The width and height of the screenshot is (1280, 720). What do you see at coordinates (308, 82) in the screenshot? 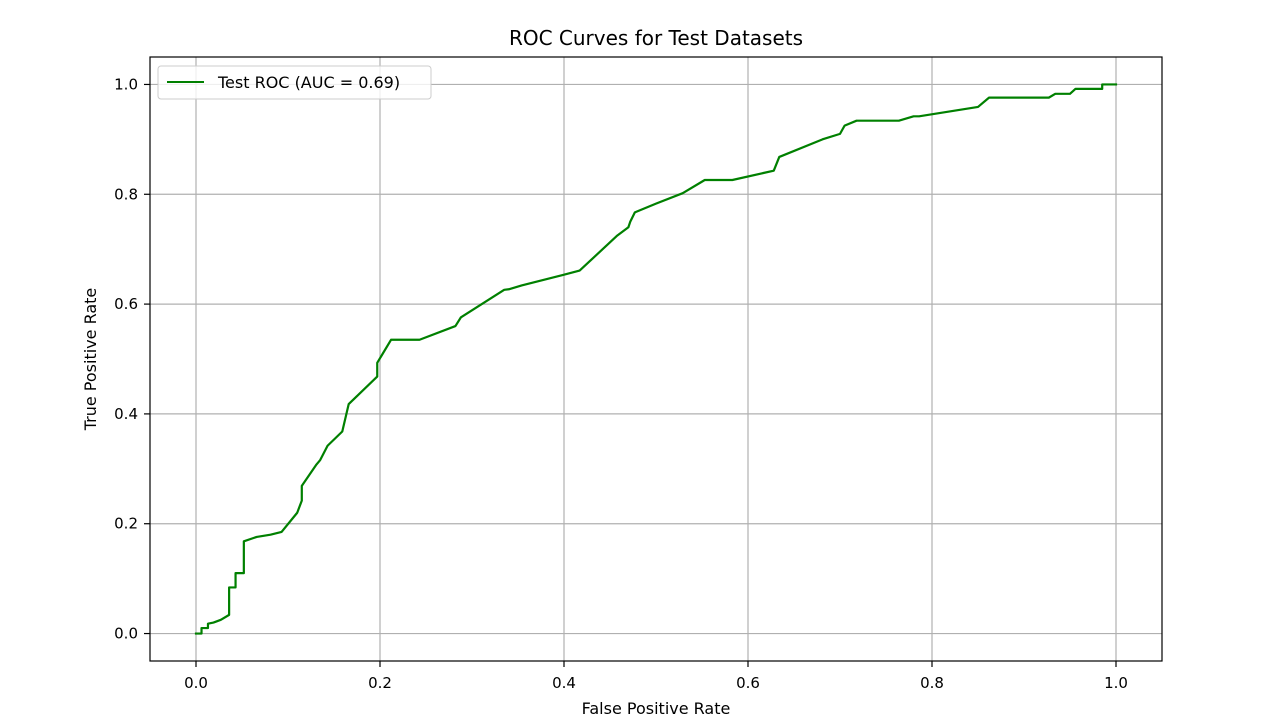
I see `legend-label: Test ROC (AUC = 0.69)` at bounding box center [308, 82].